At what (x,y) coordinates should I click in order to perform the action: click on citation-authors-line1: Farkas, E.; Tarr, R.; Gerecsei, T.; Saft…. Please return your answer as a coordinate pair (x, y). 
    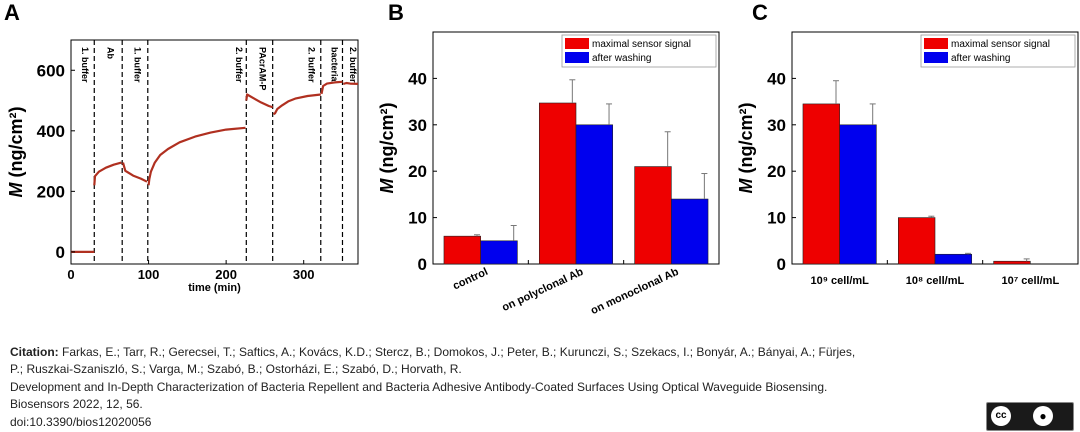
    Looking at the image, I should click on (459, 352).